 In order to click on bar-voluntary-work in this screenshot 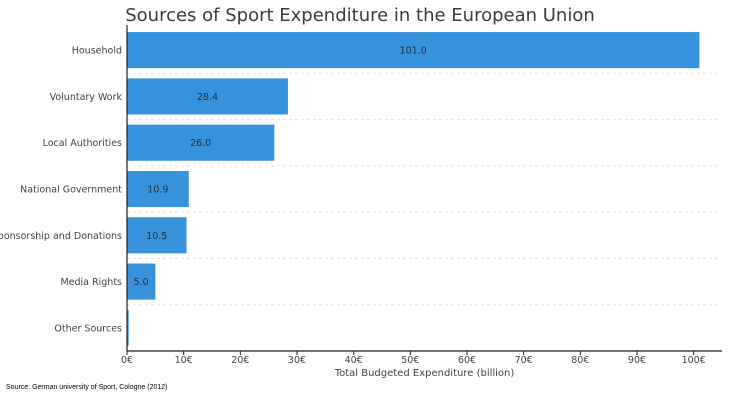, I will do `click(207, 96)`.